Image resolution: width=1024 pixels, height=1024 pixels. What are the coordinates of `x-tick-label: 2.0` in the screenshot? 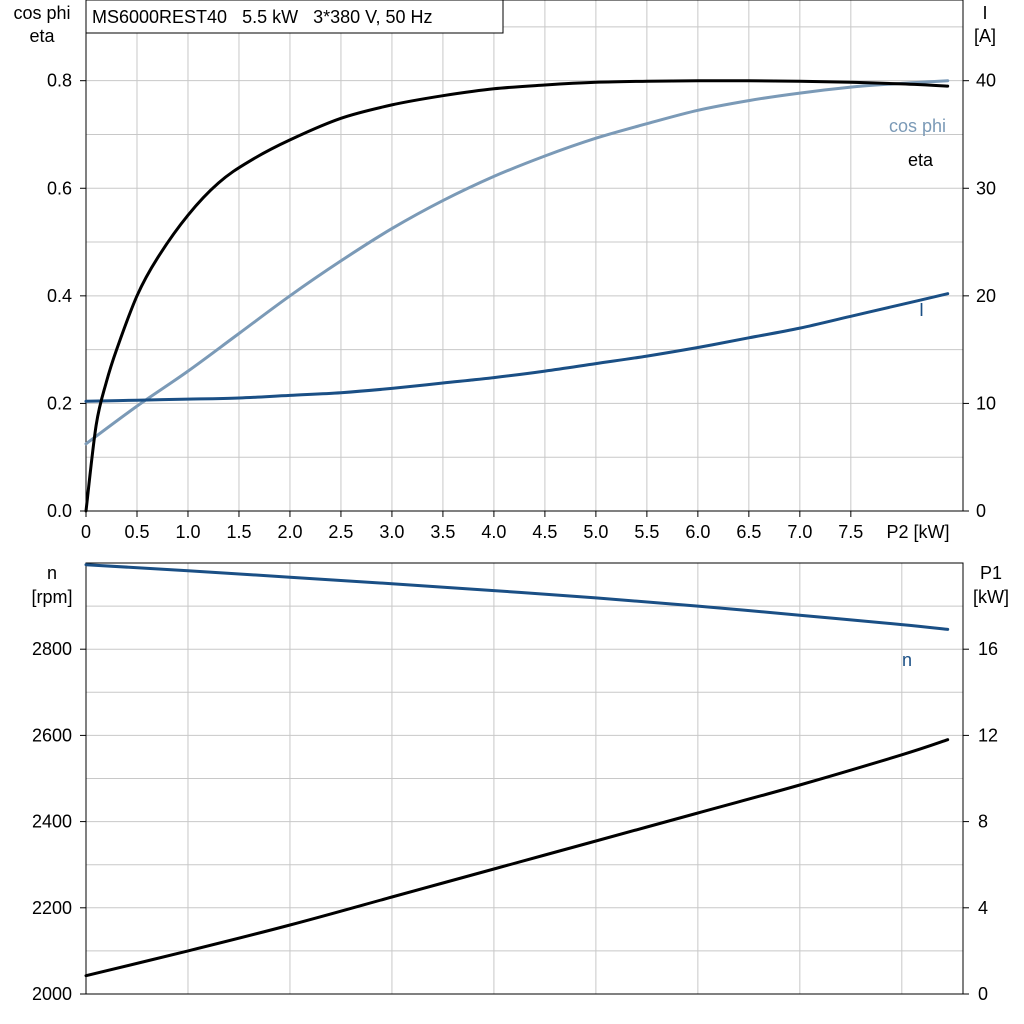 It's located at (289, 532).